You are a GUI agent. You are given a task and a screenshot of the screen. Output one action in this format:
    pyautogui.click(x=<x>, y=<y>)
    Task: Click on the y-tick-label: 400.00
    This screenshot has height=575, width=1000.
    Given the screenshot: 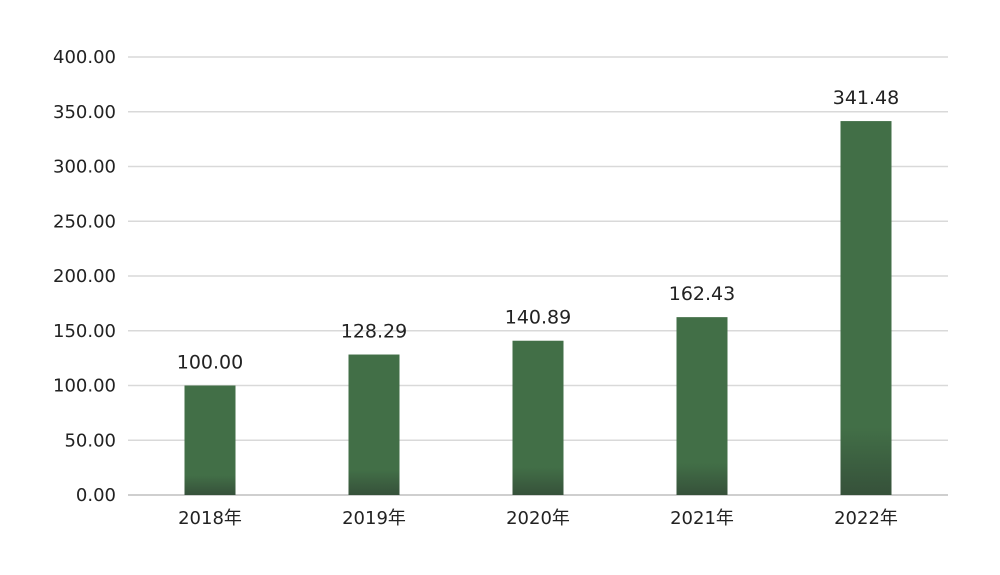 What is the action you would take?
    pyautogui.click(x=84, y=57)
    